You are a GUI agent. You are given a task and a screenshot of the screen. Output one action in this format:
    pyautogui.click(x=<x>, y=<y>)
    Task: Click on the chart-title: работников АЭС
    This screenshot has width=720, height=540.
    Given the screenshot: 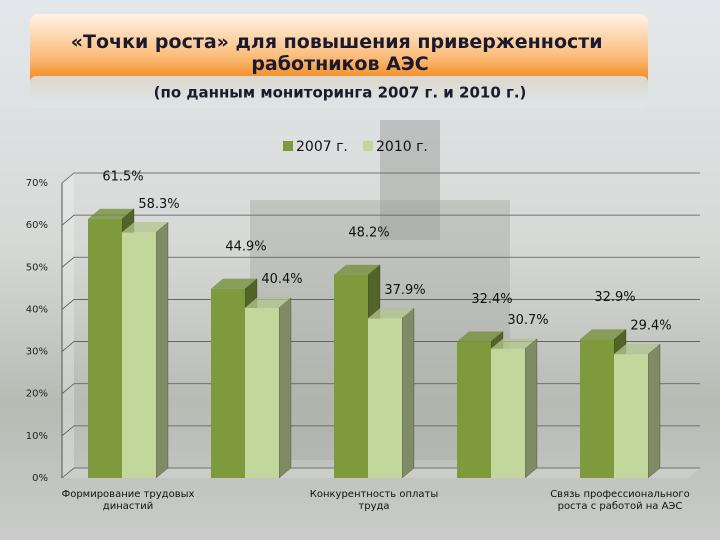 What is the action you would take?
    pyautogui.click(x=339, y=64)
    